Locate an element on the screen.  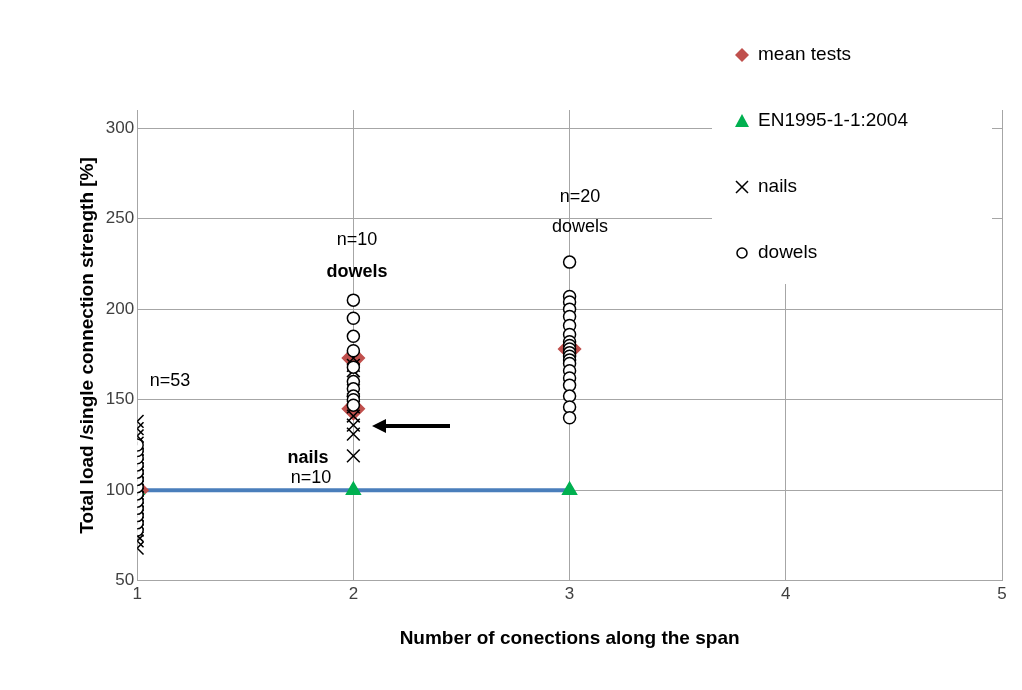
annotation: n=20 is located at coordinates (580, 195).